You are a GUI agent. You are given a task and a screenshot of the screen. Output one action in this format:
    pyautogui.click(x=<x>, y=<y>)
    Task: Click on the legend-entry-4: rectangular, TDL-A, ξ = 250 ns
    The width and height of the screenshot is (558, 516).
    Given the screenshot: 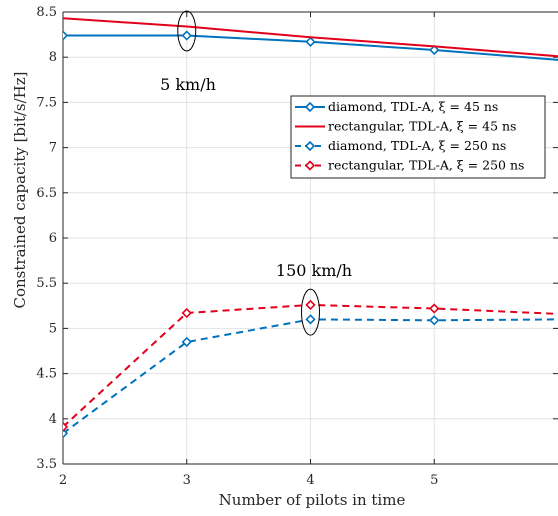 What is the action you would take?
    pyautogui.click(x=426, y=165)
    